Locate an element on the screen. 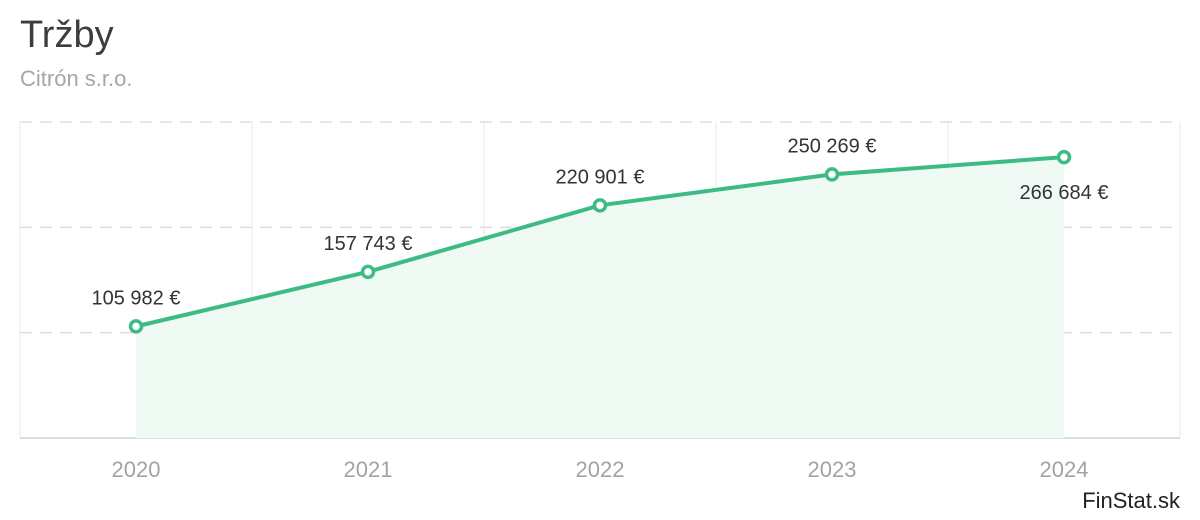 The image size is (1200, 520). data-label-2023: 250 269 € is located at coordinates (832, 146).